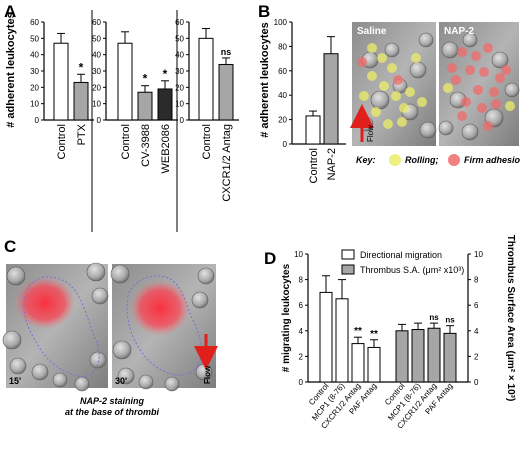 This screenshot has height=452, width=520. Describe the element at coordinates (34, 104) in the screenshot. I see `panel-a-ytick-label-0-10: 10` at that location.